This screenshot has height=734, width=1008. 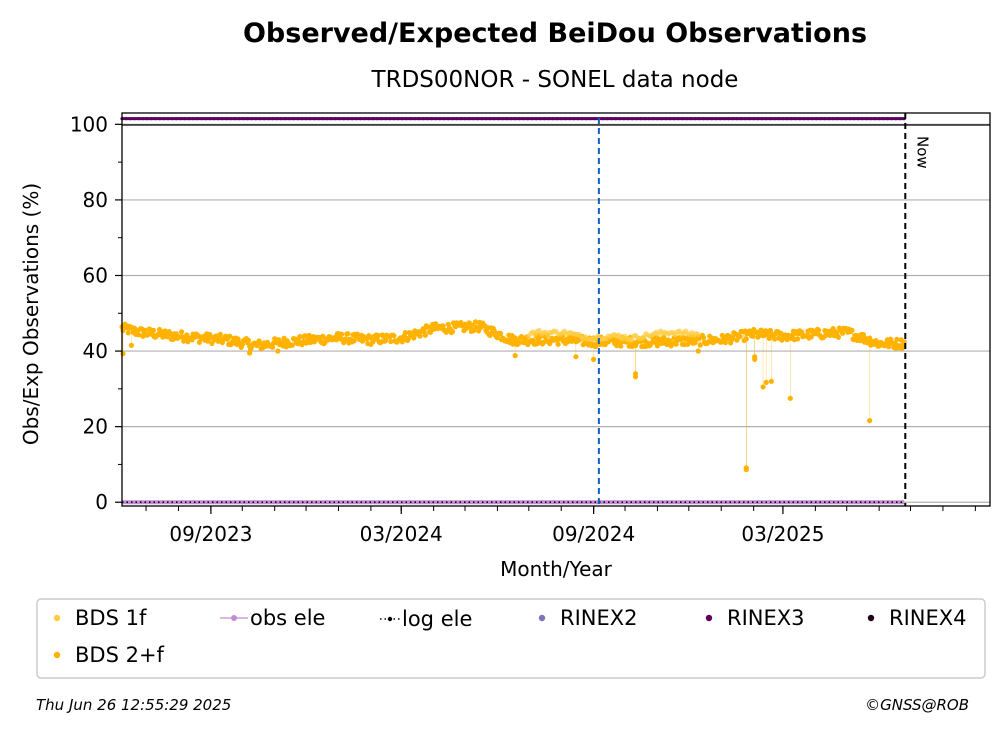 What do you see at coordinates (210, 534) in the screenshot?
I see `x-tick-label: 09/2023` at bounding box center [210, 534].